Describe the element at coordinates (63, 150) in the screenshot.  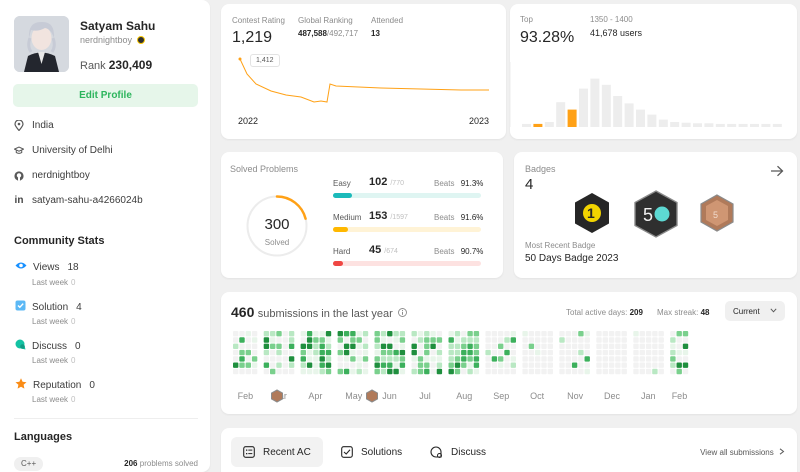
I see `info-school: University of Delhi` at that location.